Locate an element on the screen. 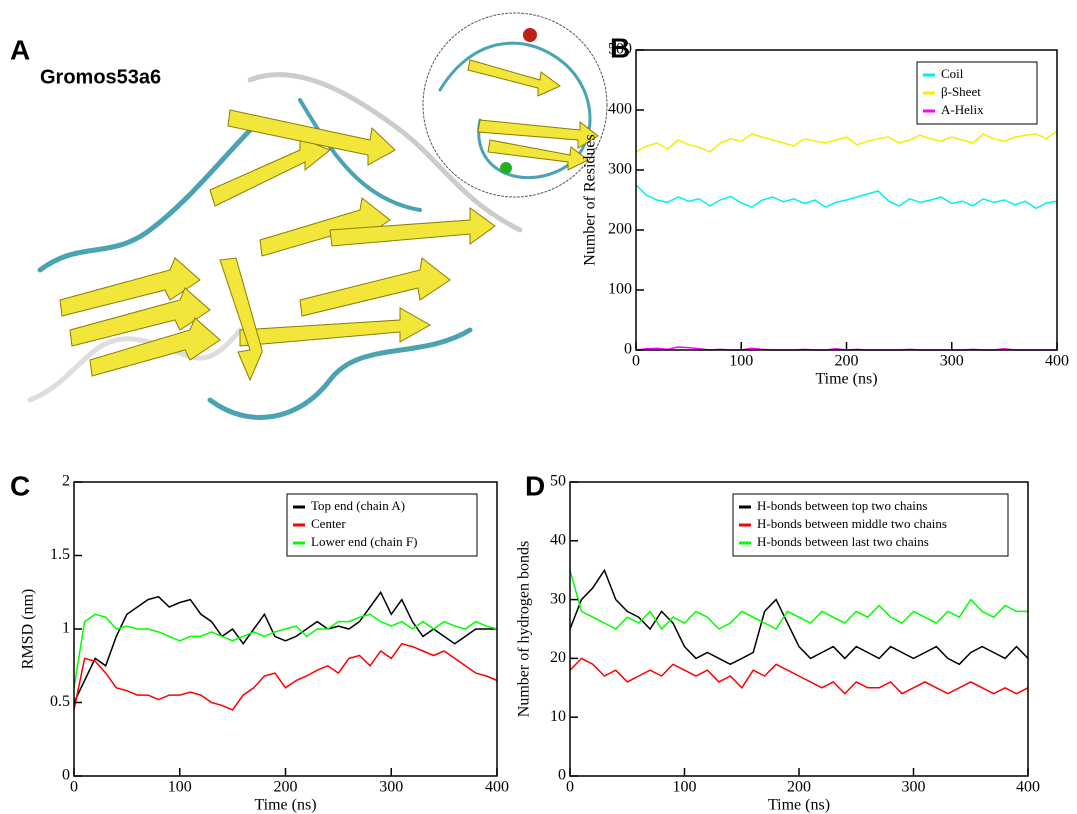 This screenshot has height=814, width=1077. y-axis-label: Number of hydrogen bonds is located at coordinates (524, 629).